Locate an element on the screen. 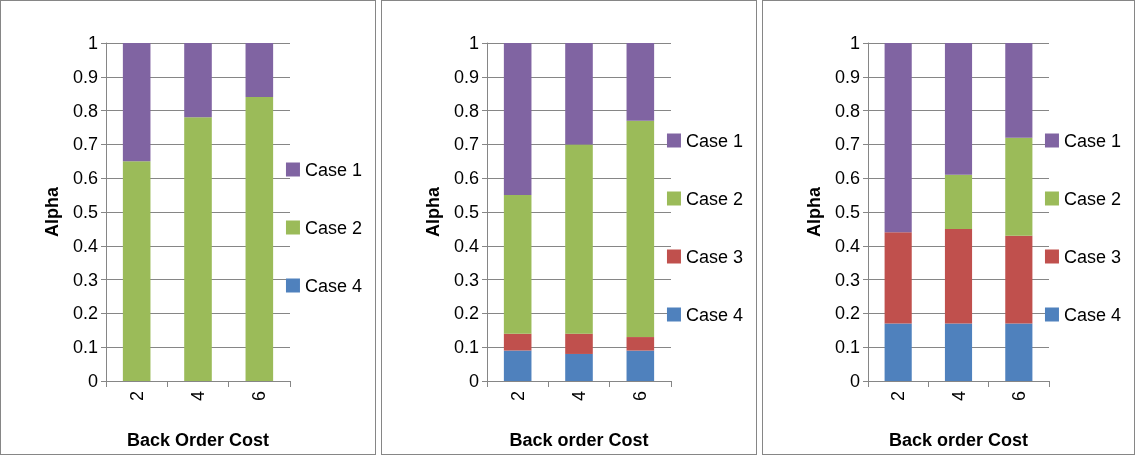 The height and width of the screenshot is (457, 1135). x-axis-title: Back Order Cost is located at coordinates (198, 440).